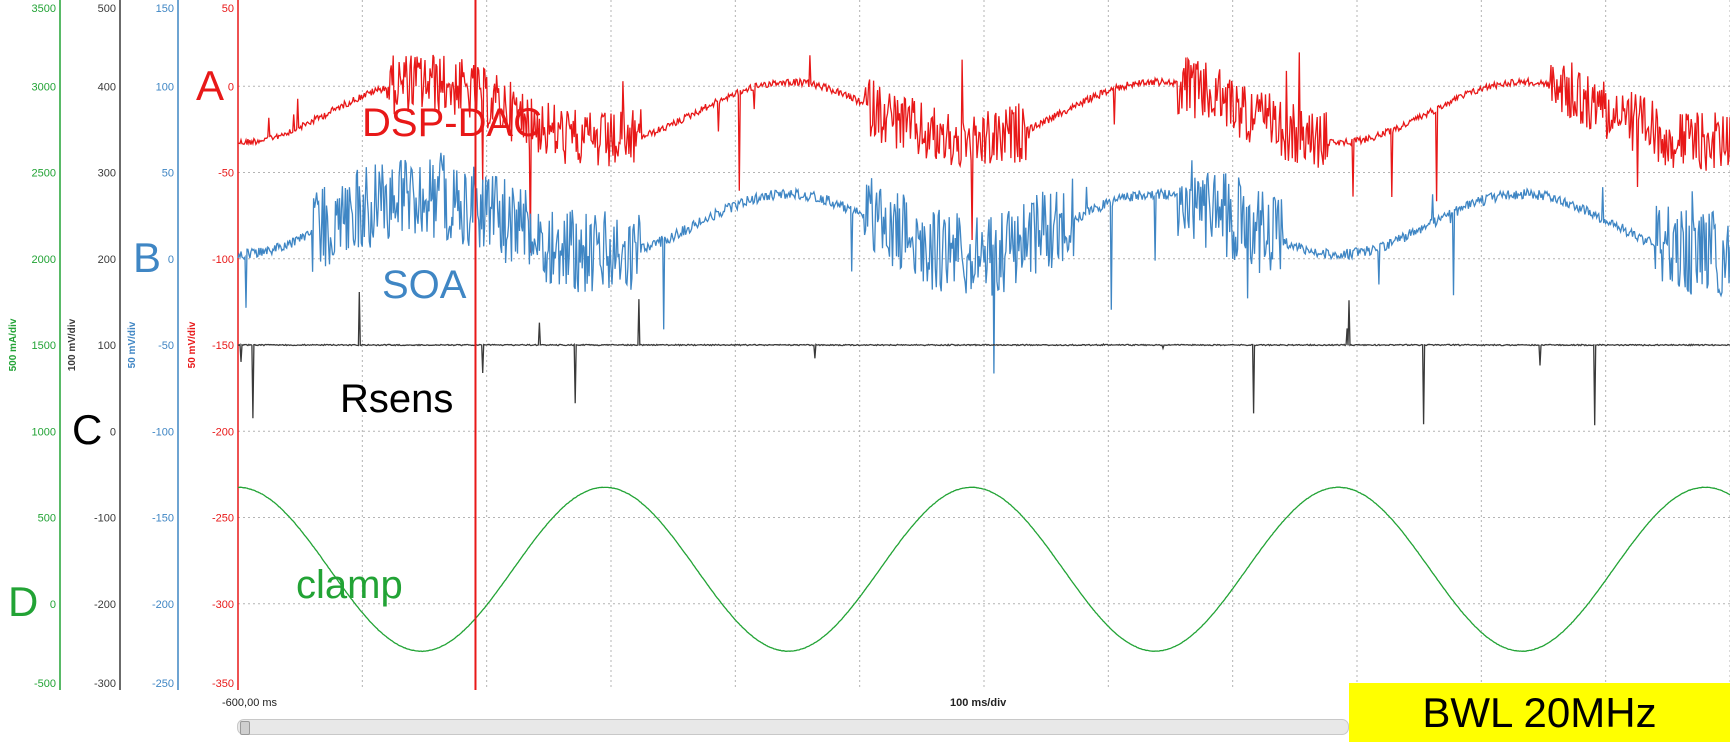  Describe the element at coordinates (72, 344) in the screenshot. I see `axis-unit-c: 100 mV/div` at that location.